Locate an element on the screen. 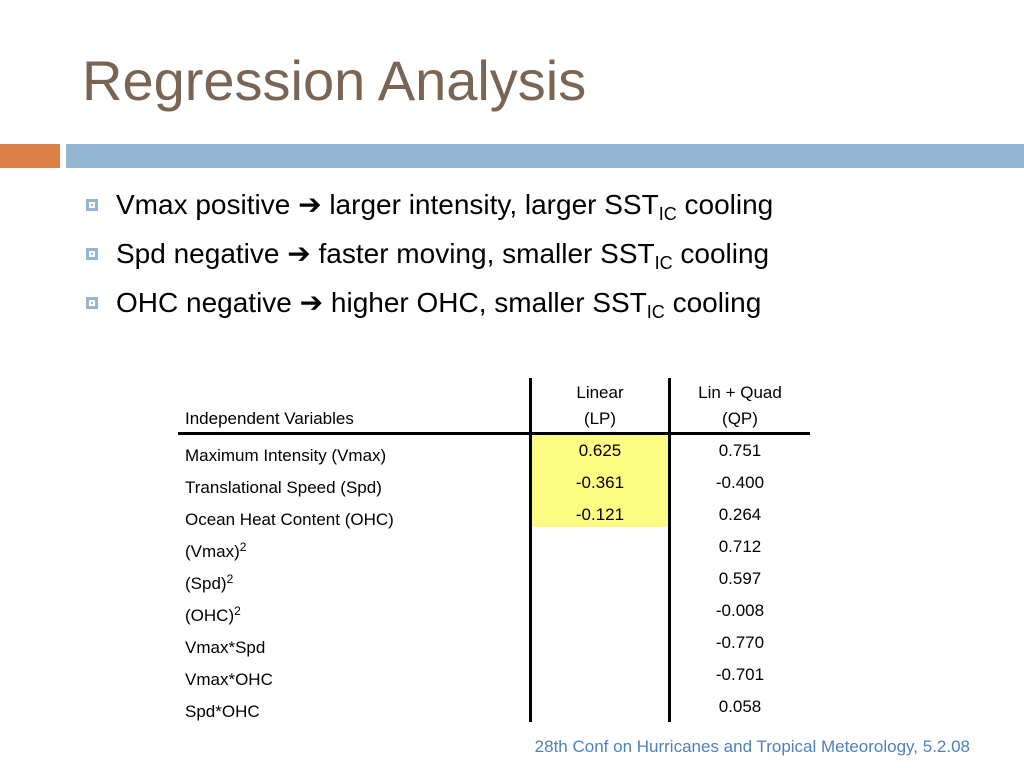 Image resolution: width=1024 pixels, height=768 pixels. variable-name: Translational Speed (Spd) is located at coordinates (283, 487).